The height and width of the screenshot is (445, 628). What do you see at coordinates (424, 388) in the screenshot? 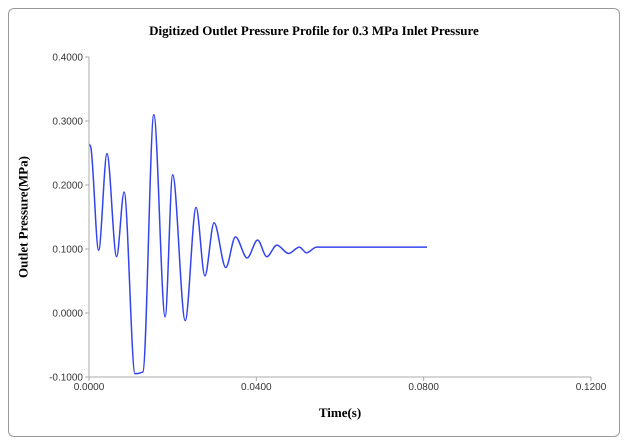
I see `x-tick-label: 0.0800` at bounding box center [424, 388].